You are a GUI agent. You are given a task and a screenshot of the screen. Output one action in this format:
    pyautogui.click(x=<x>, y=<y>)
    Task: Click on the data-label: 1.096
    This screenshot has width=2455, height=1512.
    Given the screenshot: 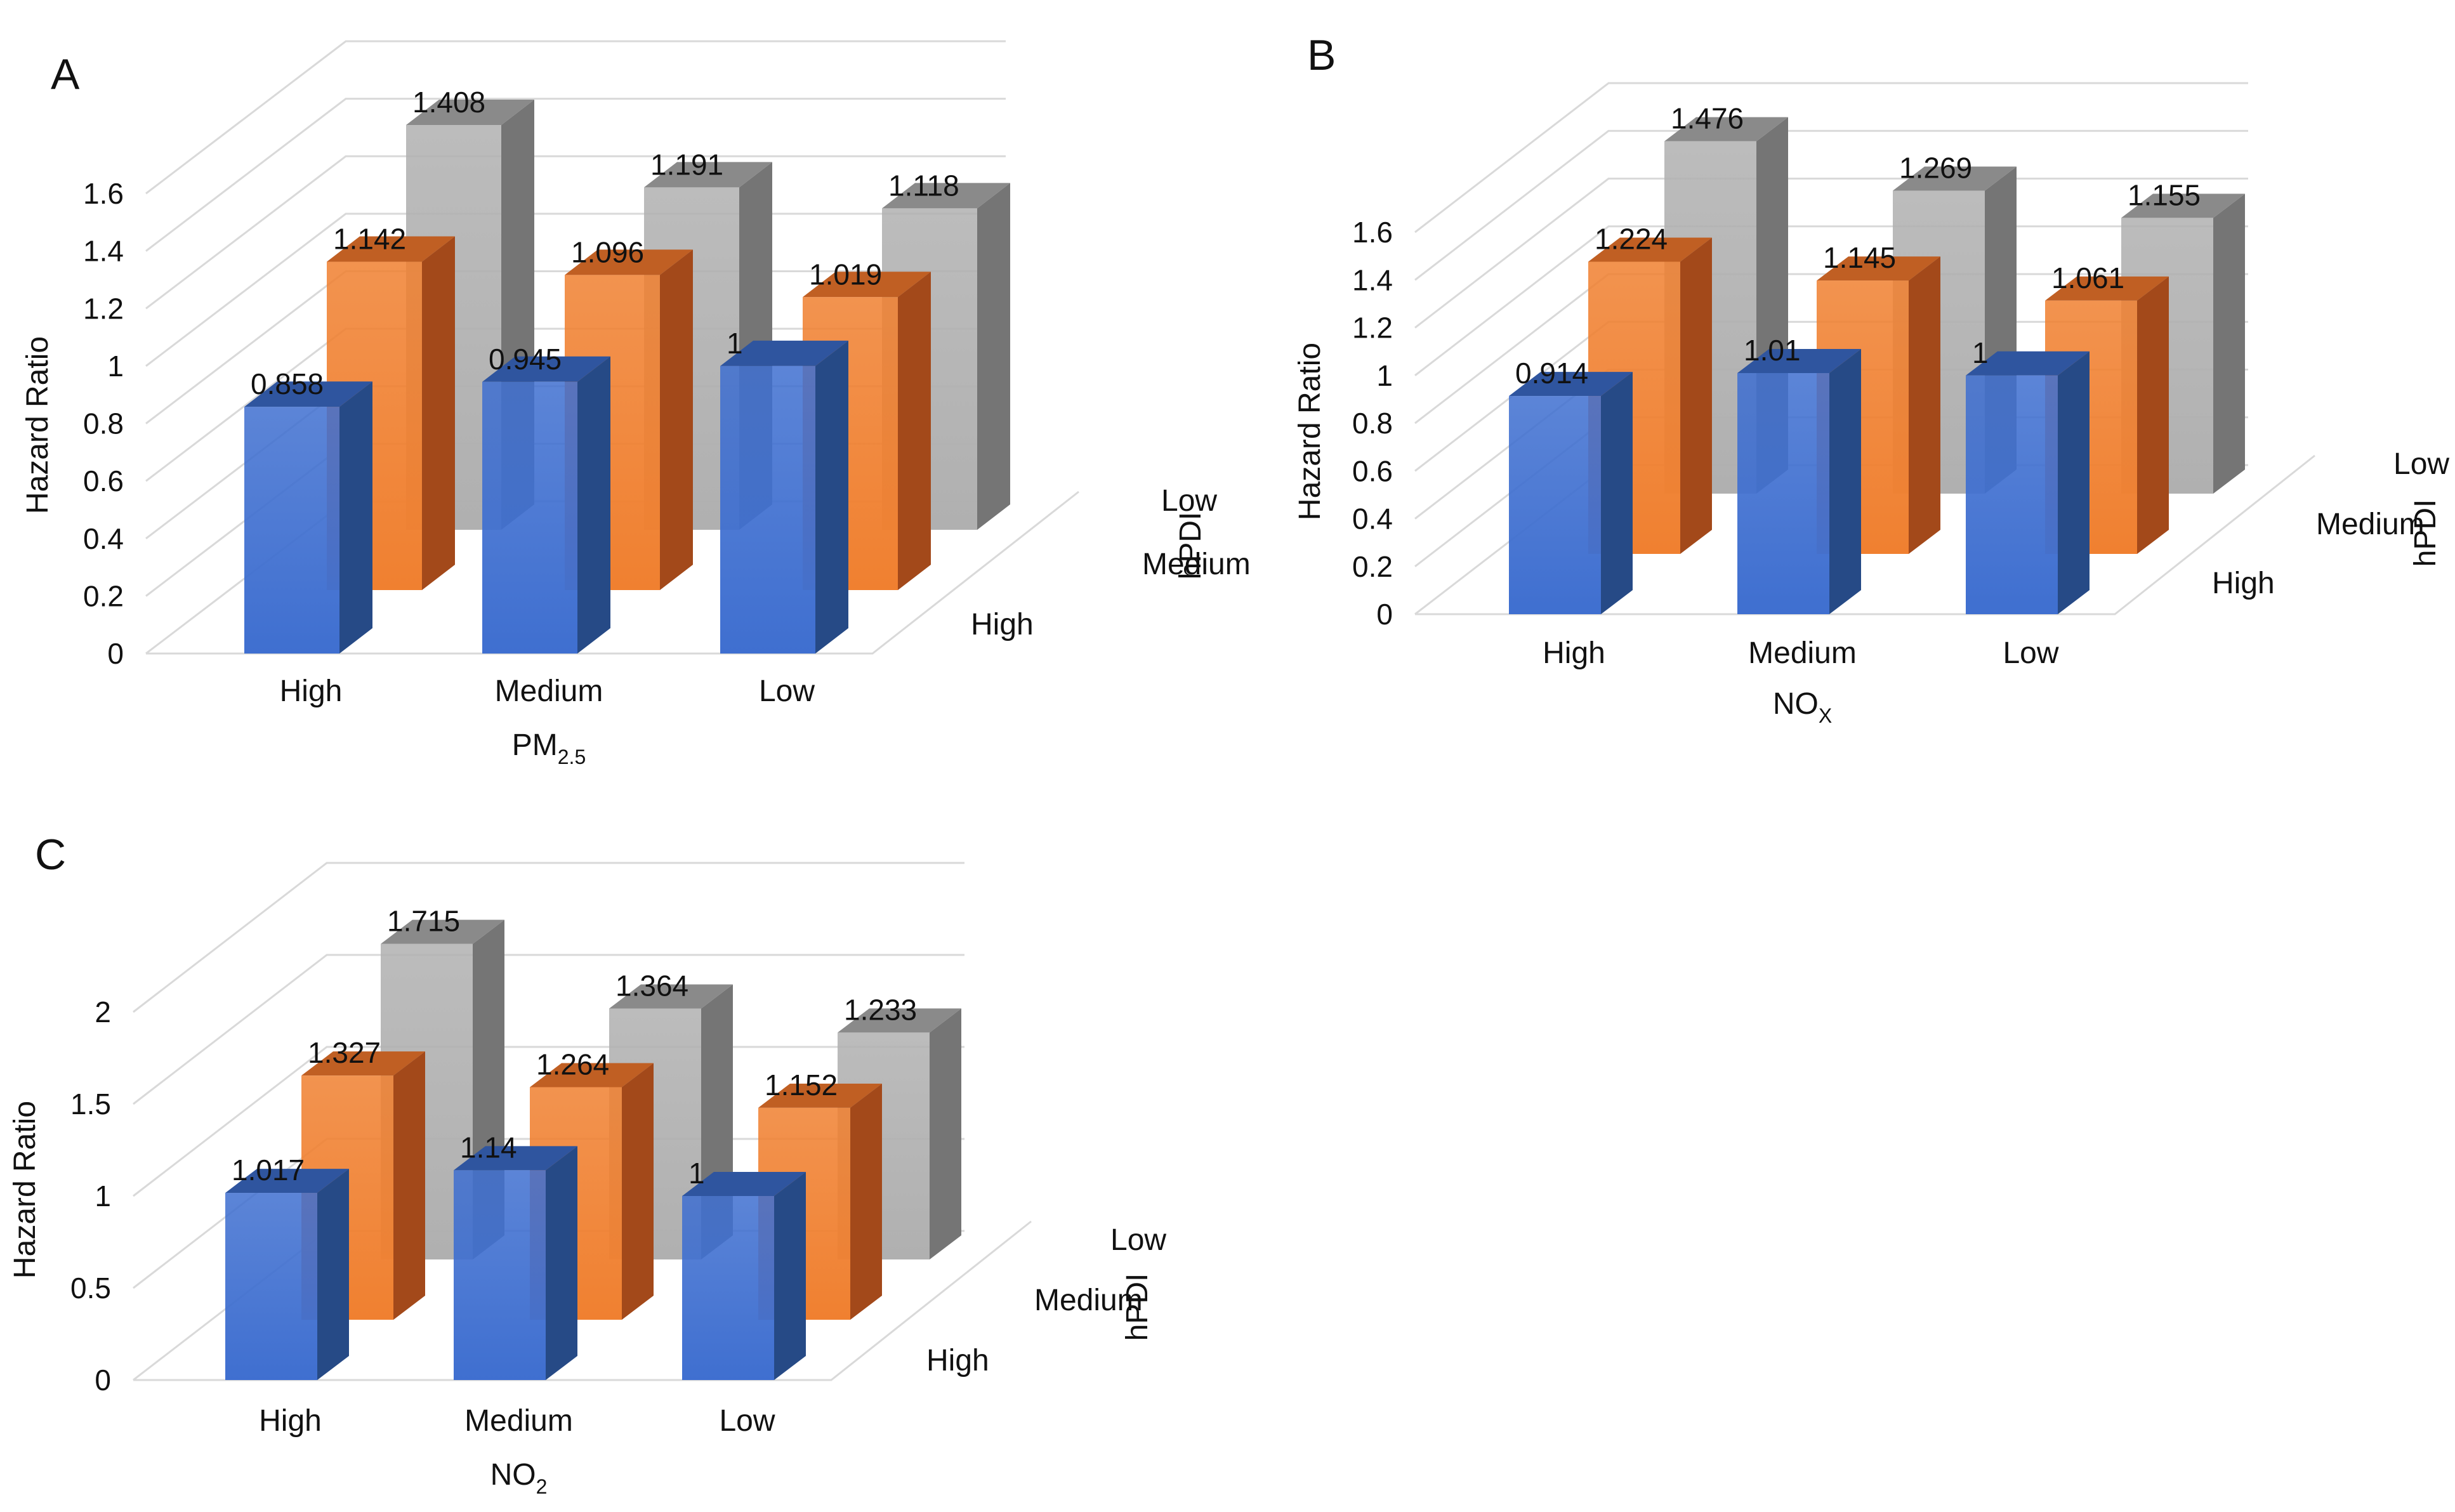 What is the action you would take?
    pyautogui.click(x=607, y=252)
    